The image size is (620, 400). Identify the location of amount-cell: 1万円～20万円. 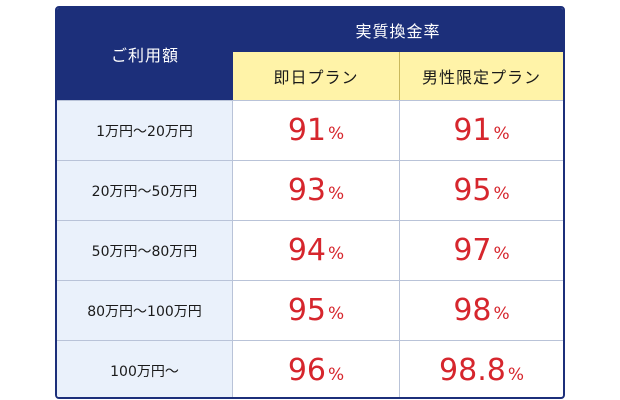
(145, 130).